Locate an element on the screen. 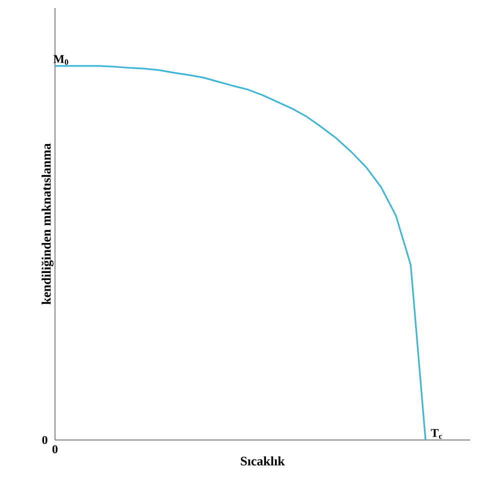  x-axis-title: Sıcaklık is located at coordinates (262, 461).